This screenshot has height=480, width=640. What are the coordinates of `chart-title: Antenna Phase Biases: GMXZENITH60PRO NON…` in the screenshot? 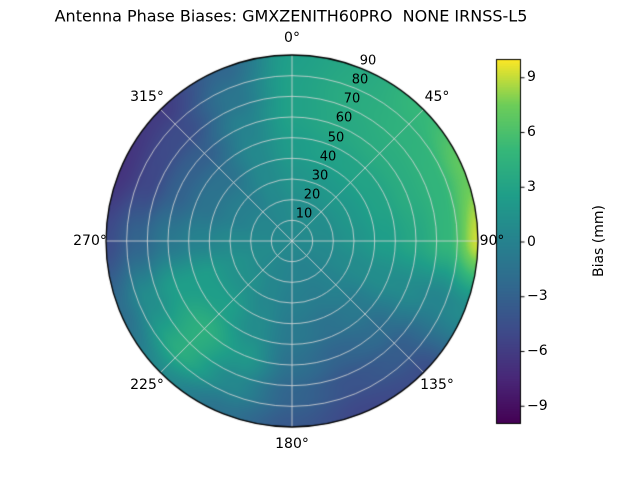 It's located at (291, 16).